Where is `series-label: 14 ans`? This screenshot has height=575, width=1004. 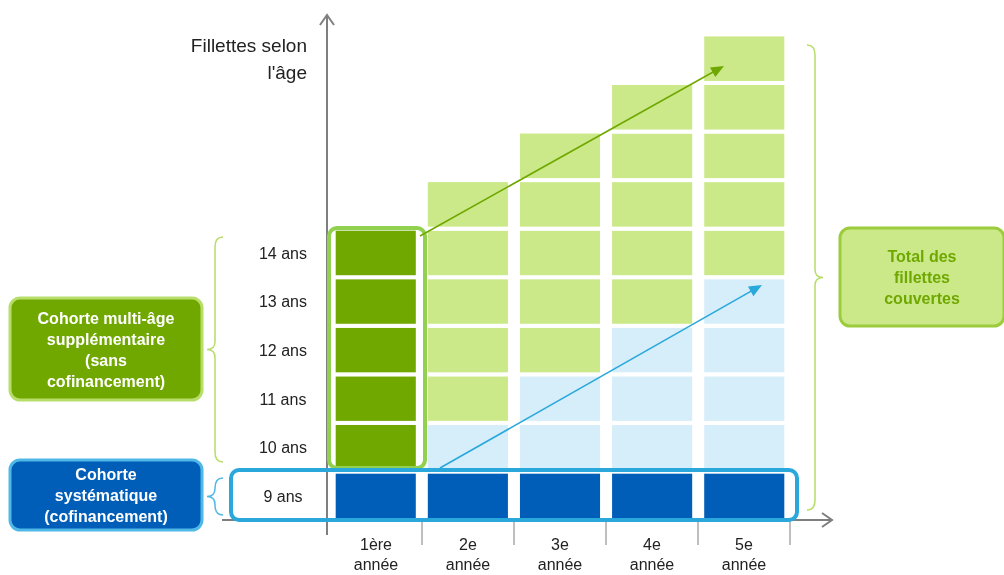 series-label: 14 ans is located at coordinates (283, 253).